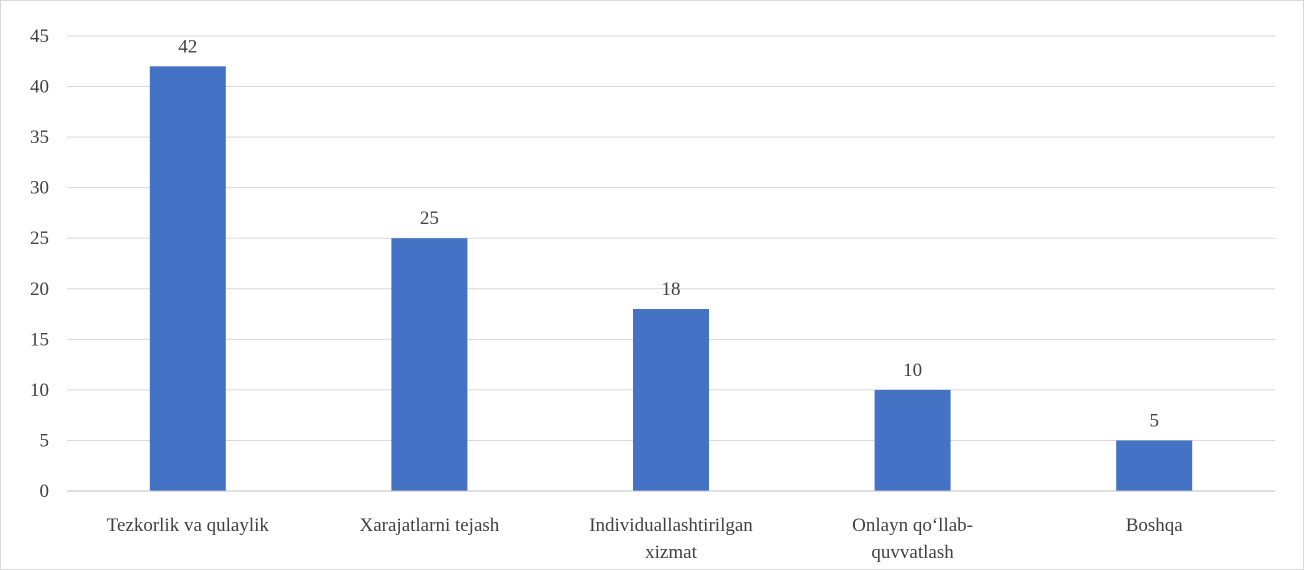 Image resolution: width=1304 pixels, height=570 pixels. Describe the element at coordinates (912, 539) in the screenshot. I see `category-label: Onlayn qo‘llab-quvvatlash` at that location.